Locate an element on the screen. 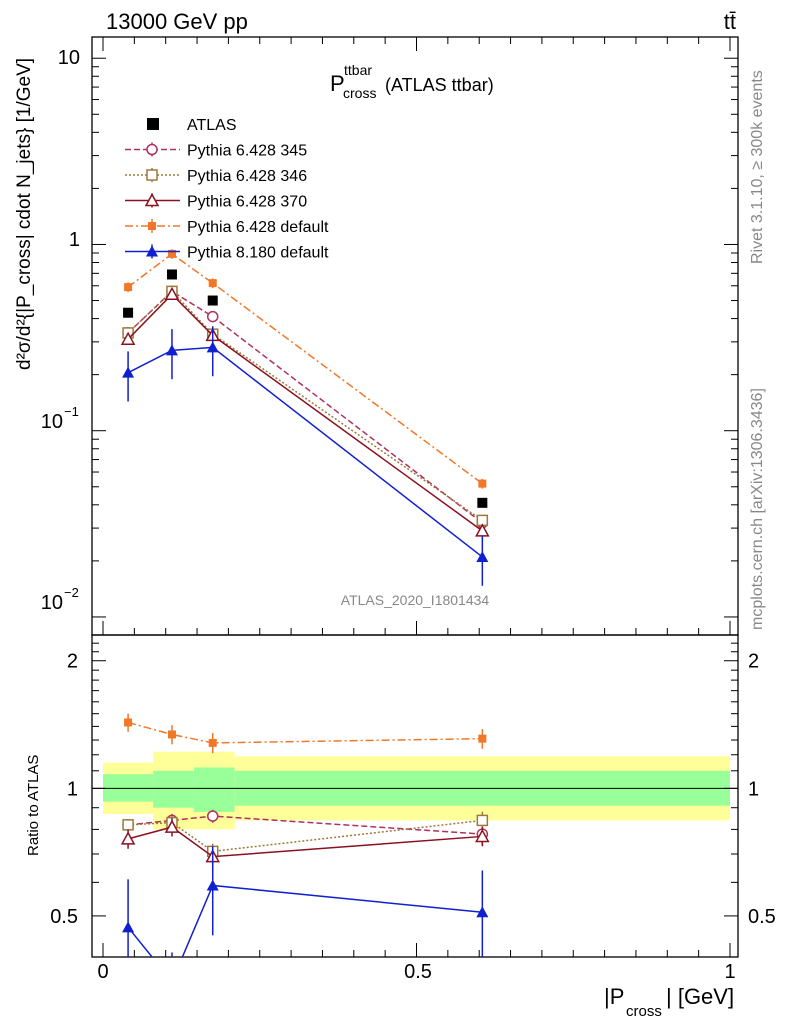 This screenshot has width=786, height=1024. ratio-y-axis-label: Ratio to ATLAS is located at coordinates (33, 805).